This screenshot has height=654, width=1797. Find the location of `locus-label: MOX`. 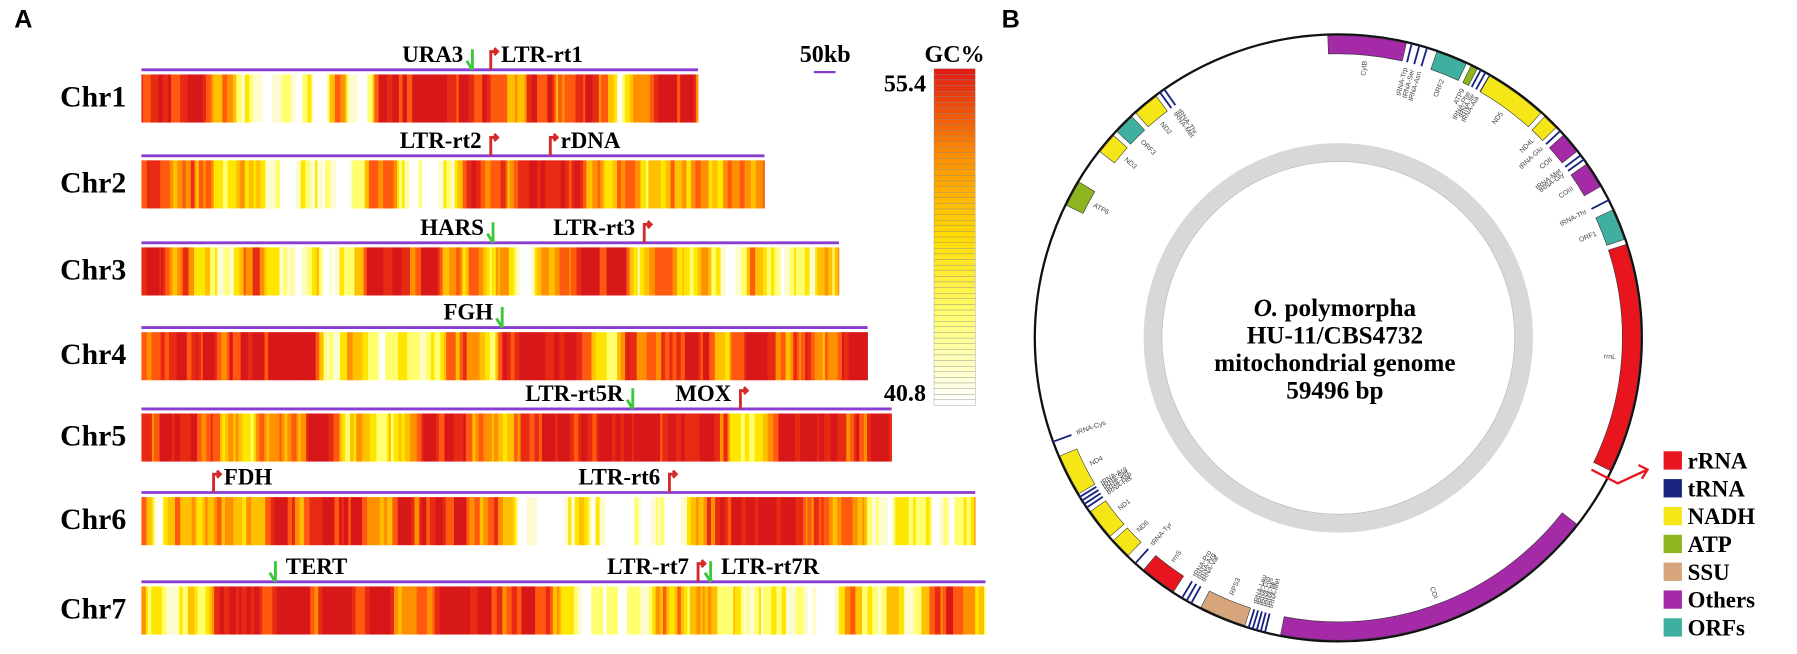

locus-label: MOX is located at coordinates (703, 393).